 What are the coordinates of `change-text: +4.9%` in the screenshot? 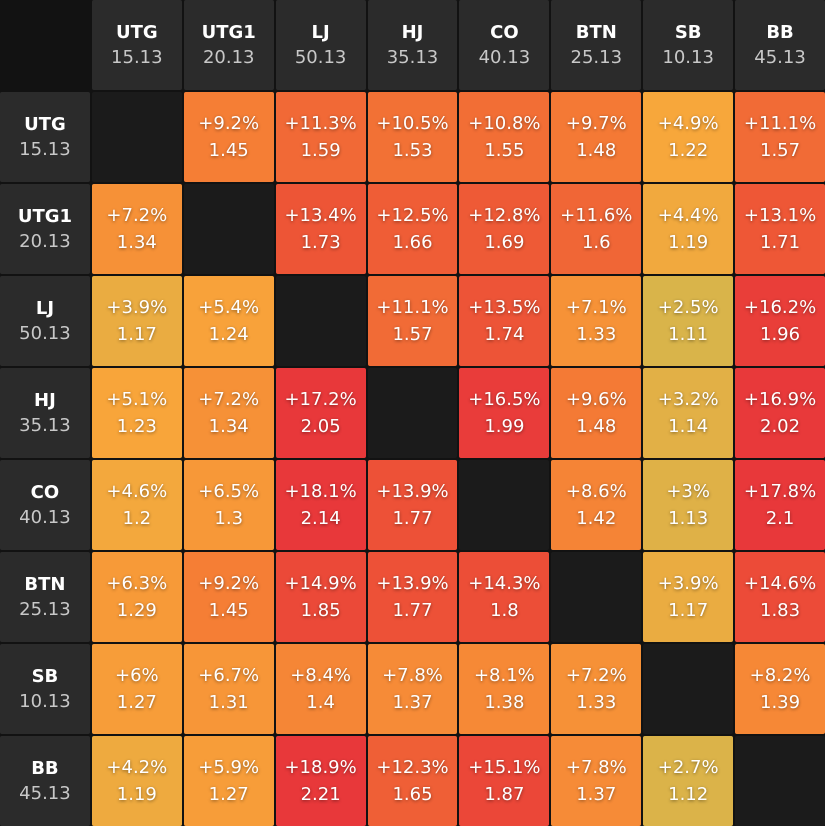 It's located at (688, 123).